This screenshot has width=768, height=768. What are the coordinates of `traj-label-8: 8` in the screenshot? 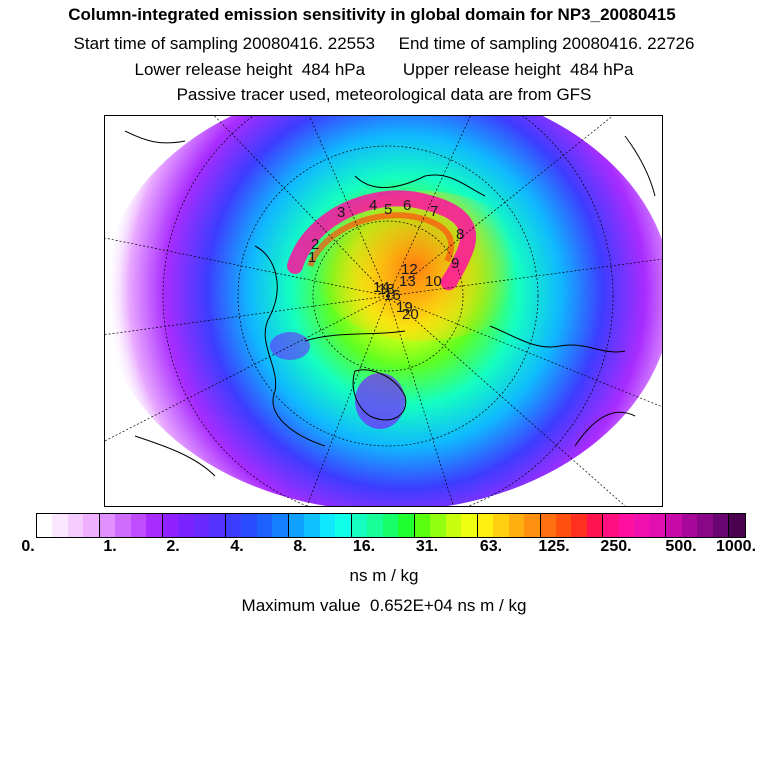 It's located at (460, 234).